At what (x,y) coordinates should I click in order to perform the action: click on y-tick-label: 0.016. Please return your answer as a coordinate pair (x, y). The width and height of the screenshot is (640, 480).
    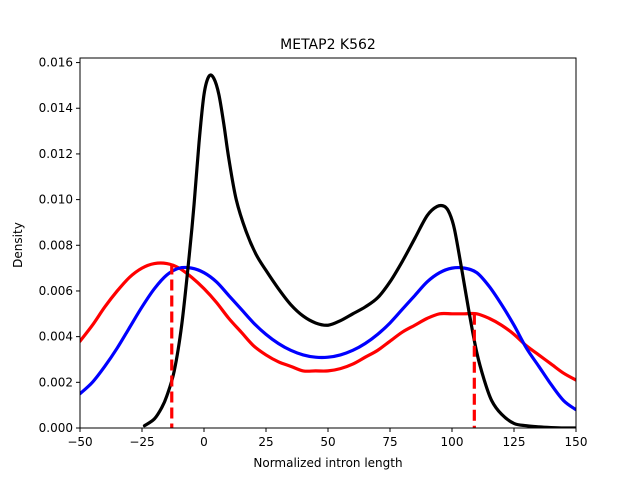
    Looking at the image, I should click on (56, 63).